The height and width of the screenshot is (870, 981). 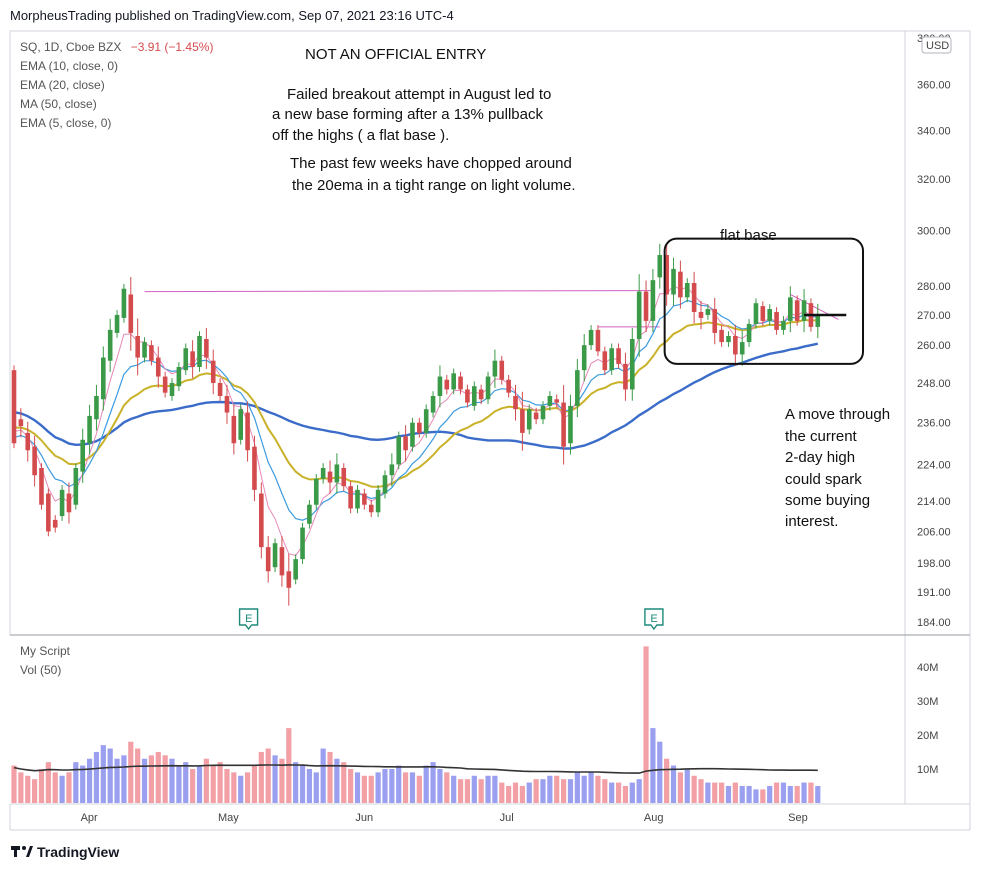 What do you see at coordinates (934, 86) in the screenshot?
I see `price-tick-label: 360.00` at bounding box center [934, 86].